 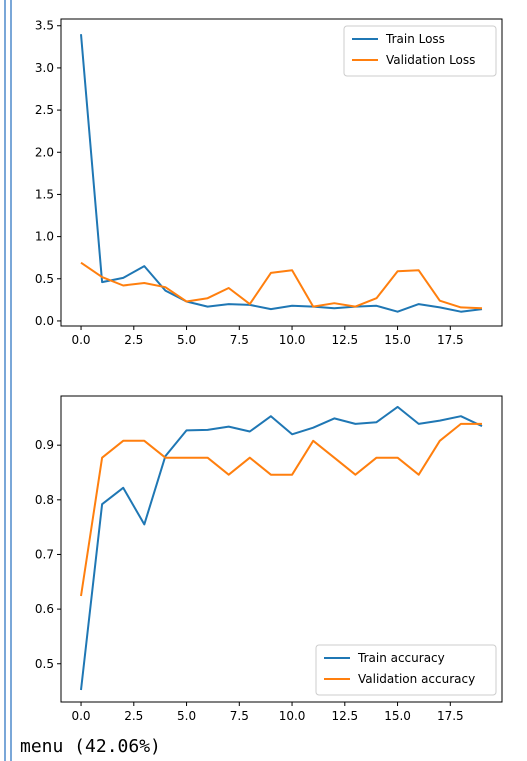 What do you see at coordinates (416, 679) in the screenshot?
I see `legend-label: Validation accuracy` at bounding box center [416, 679].